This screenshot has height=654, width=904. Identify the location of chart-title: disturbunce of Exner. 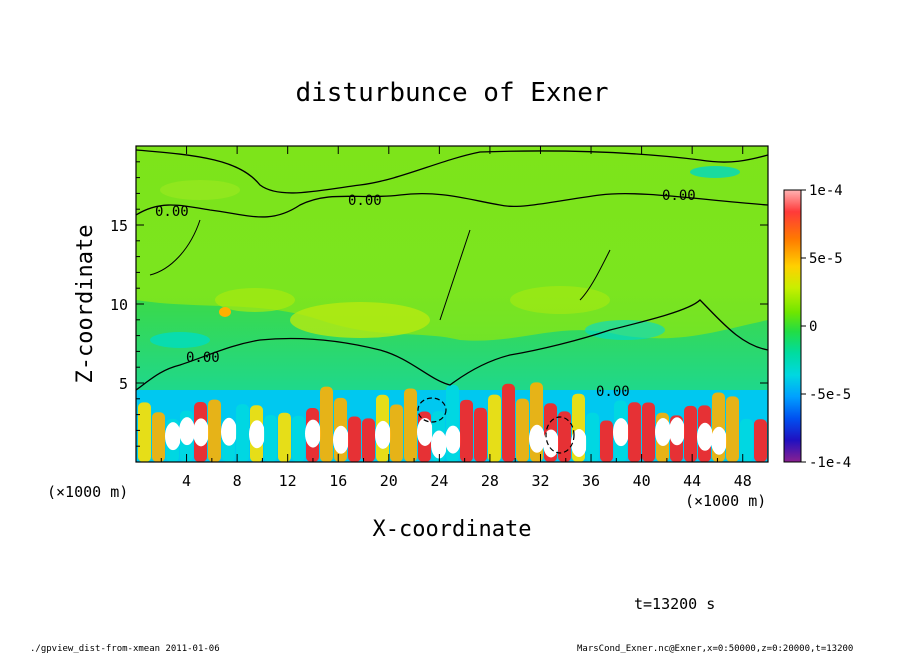
(451, 93).